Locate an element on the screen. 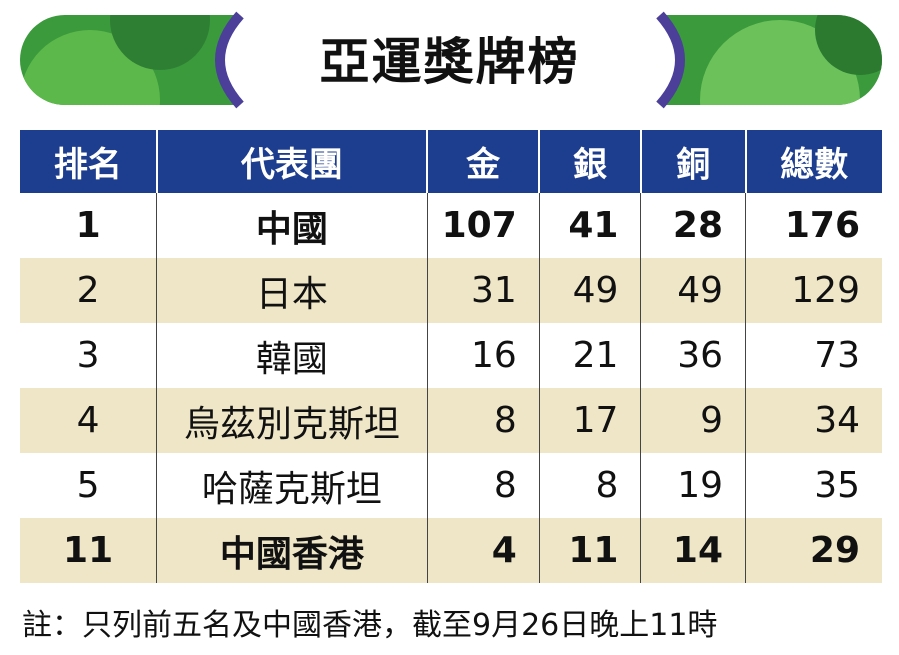 The height and width of the screenshot is (655, 899). medal-count: 11 is located at coordinates (589, 550).